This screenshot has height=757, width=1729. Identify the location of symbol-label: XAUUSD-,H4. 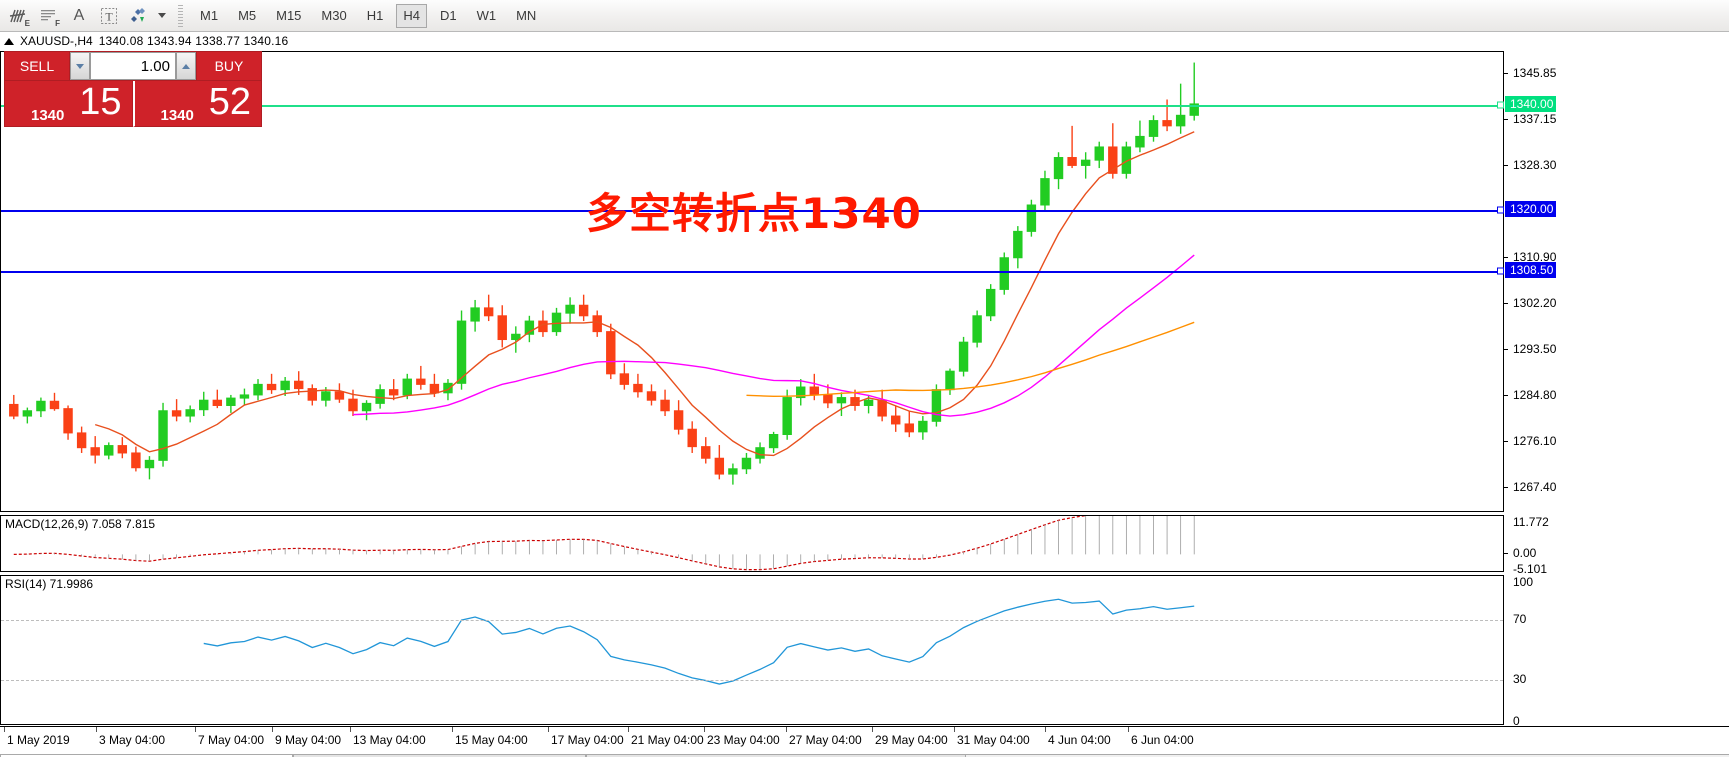
(56, 41).